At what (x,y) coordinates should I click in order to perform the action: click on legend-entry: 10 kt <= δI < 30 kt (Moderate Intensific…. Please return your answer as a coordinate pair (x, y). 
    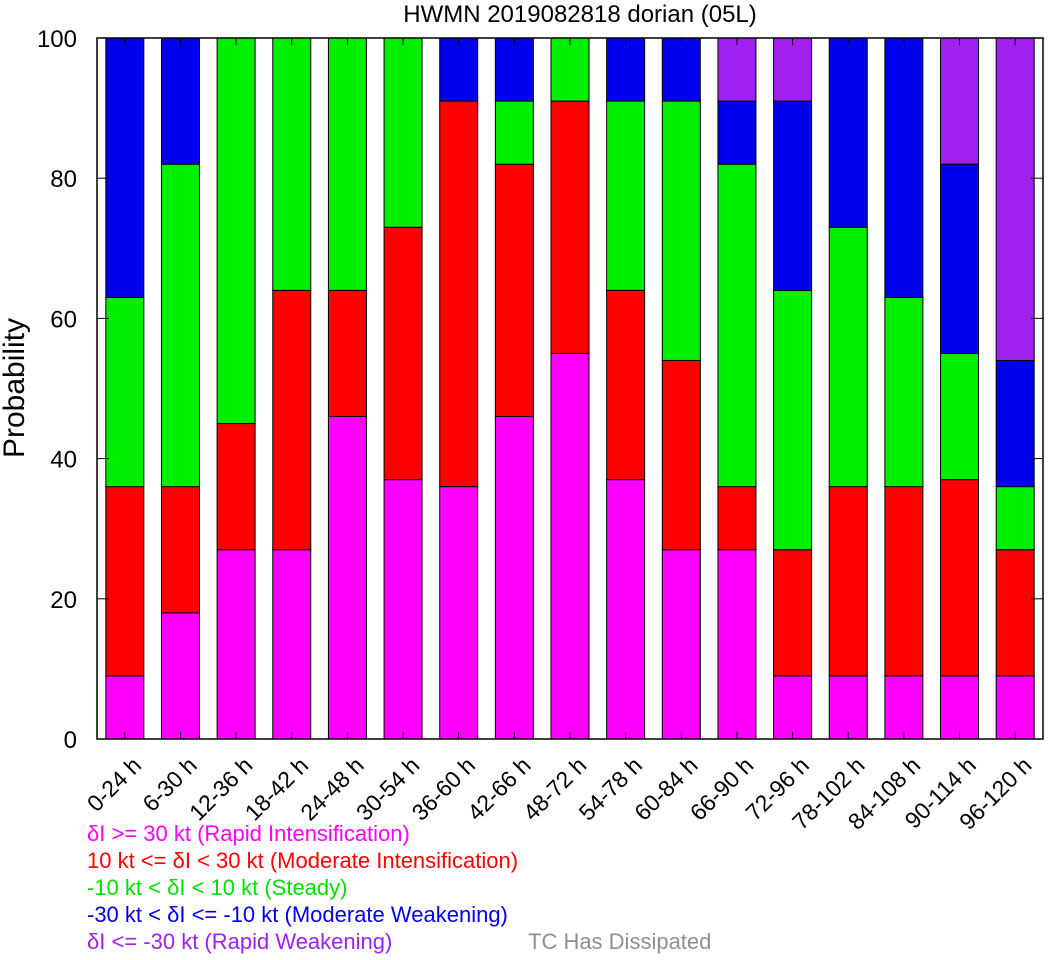
    Looking at the image, I should click on (303, 860).